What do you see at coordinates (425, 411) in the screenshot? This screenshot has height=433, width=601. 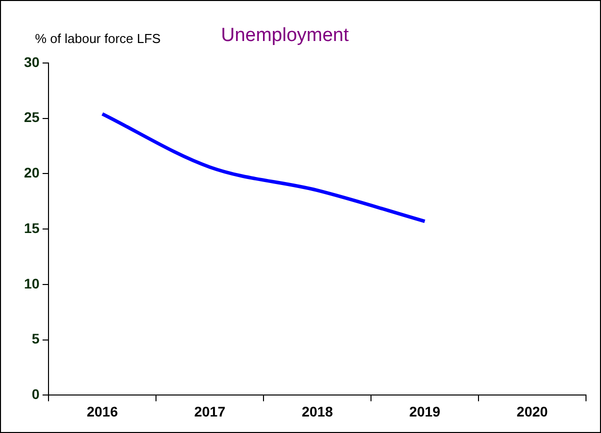 I see `x-tick-label: 2019` at bounding box center [425, 411].